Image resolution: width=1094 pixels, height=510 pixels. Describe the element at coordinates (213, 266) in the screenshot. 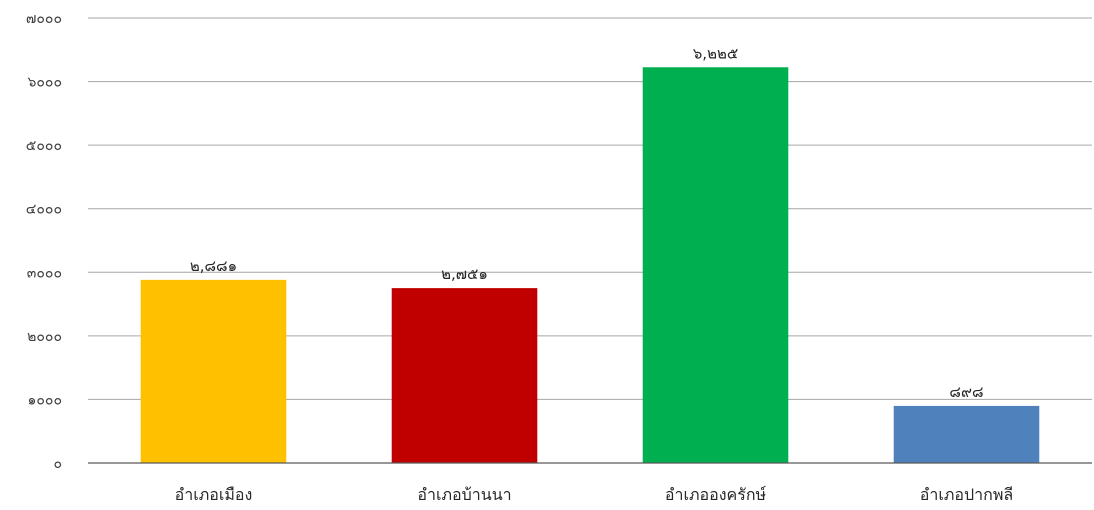

I see `data-label: ๒,๘๘๑` at that location.